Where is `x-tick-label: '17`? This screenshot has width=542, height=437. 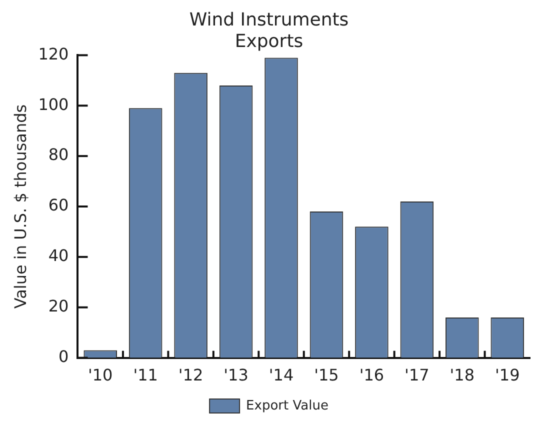
x-tick-label: '17 is located at coordinates (417, 375).